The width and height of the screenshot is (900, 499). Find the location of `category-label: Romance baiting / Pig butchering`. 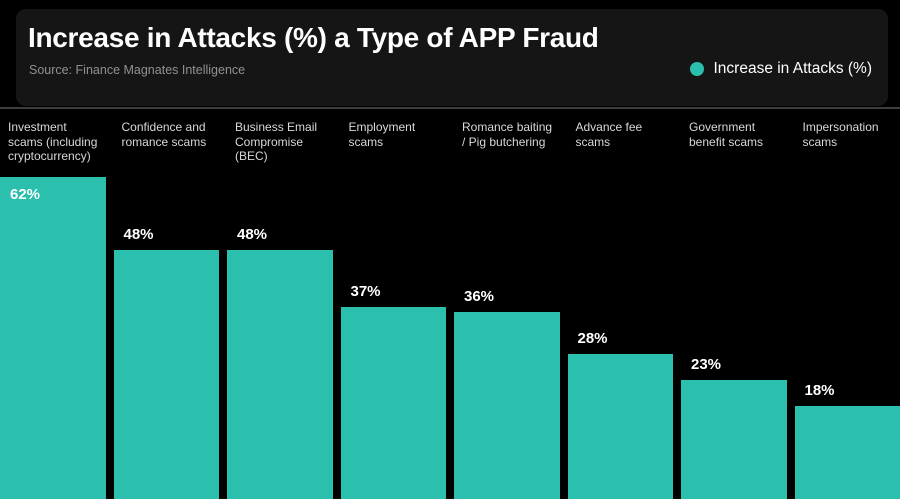

category-label: Romance baiting / Pig butchering is located at coordinates (507, 134).